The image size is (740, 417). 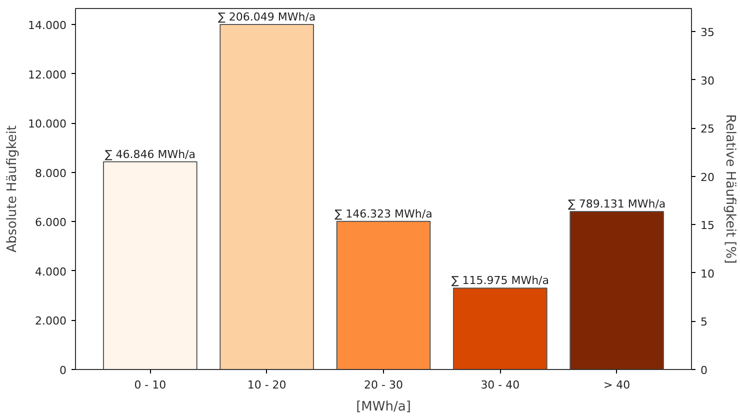 What do you see at coordinates (616, 385) in the screenshot?
I see `x-tick-label: > 40` at bounding box center [616, 385].